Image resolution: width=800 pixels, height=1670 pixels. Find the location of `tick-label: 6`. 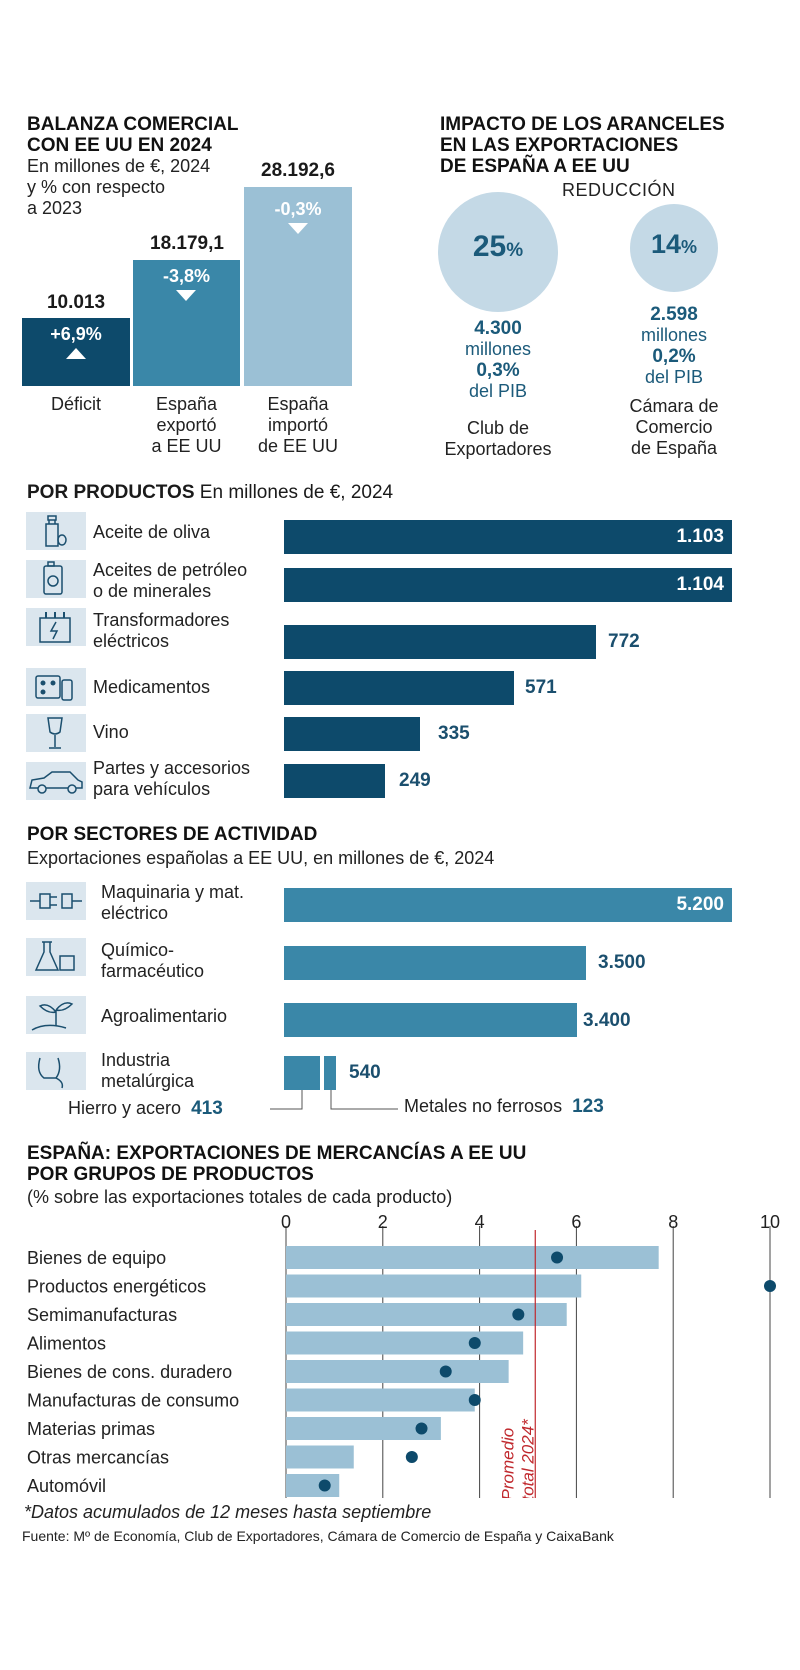

tick-label: 6 is located at coordinates (576, 1222).